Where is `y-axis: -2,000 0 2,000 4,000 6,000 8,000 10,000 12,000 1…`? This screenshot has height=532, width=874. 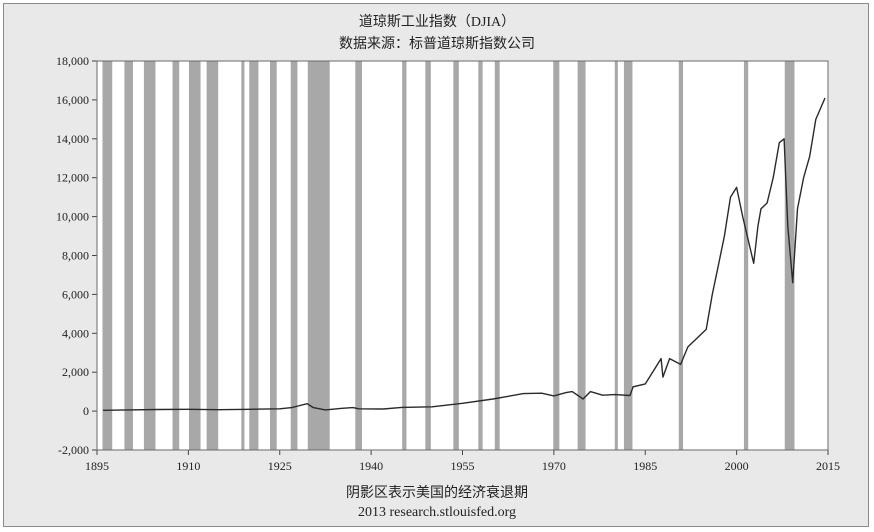 y-axis: -2,000 0 2,000 4,000 6,000 8,000 10,000 12,000 1… is located at coordinates (76, 255).